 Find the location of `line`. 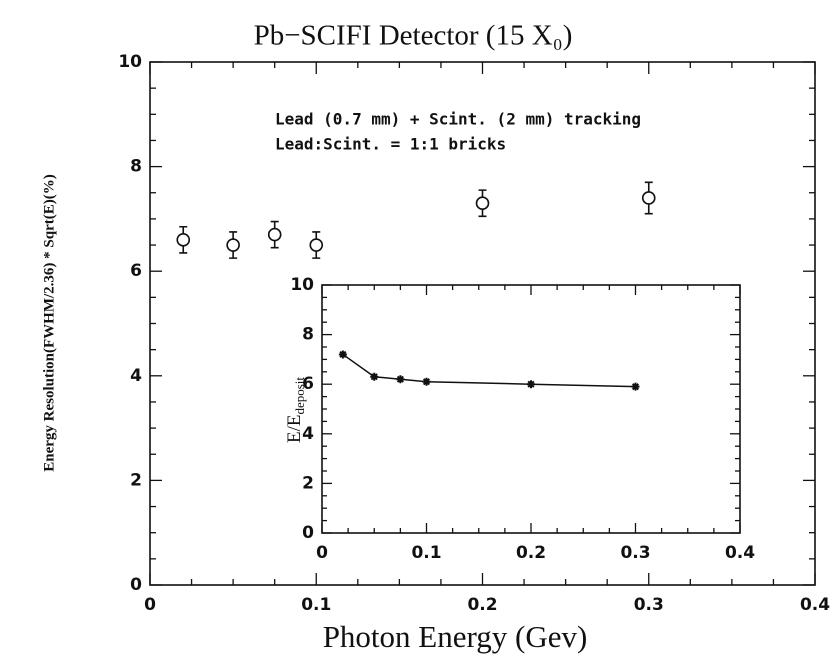

line is located at coordinates (489, 370).